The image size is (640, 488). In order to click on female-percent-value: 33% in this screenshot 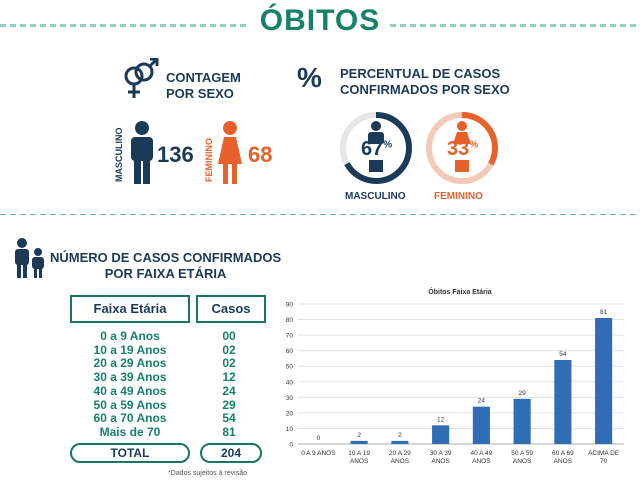, I will do `click(463, 149)`.